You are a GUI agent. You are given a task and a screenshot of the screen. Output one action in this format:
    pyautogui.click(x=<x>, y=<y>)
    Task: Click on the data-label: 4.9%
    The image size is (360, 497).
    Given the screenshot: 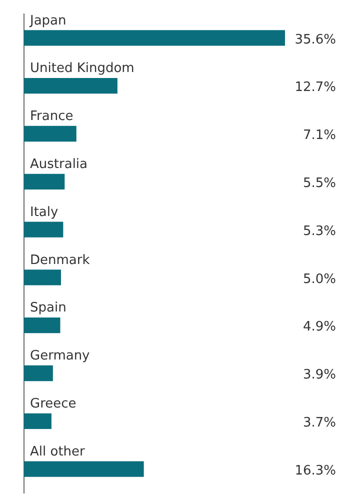 What is the action you would take?
    pyautogui.click(x=319, y=327)
    